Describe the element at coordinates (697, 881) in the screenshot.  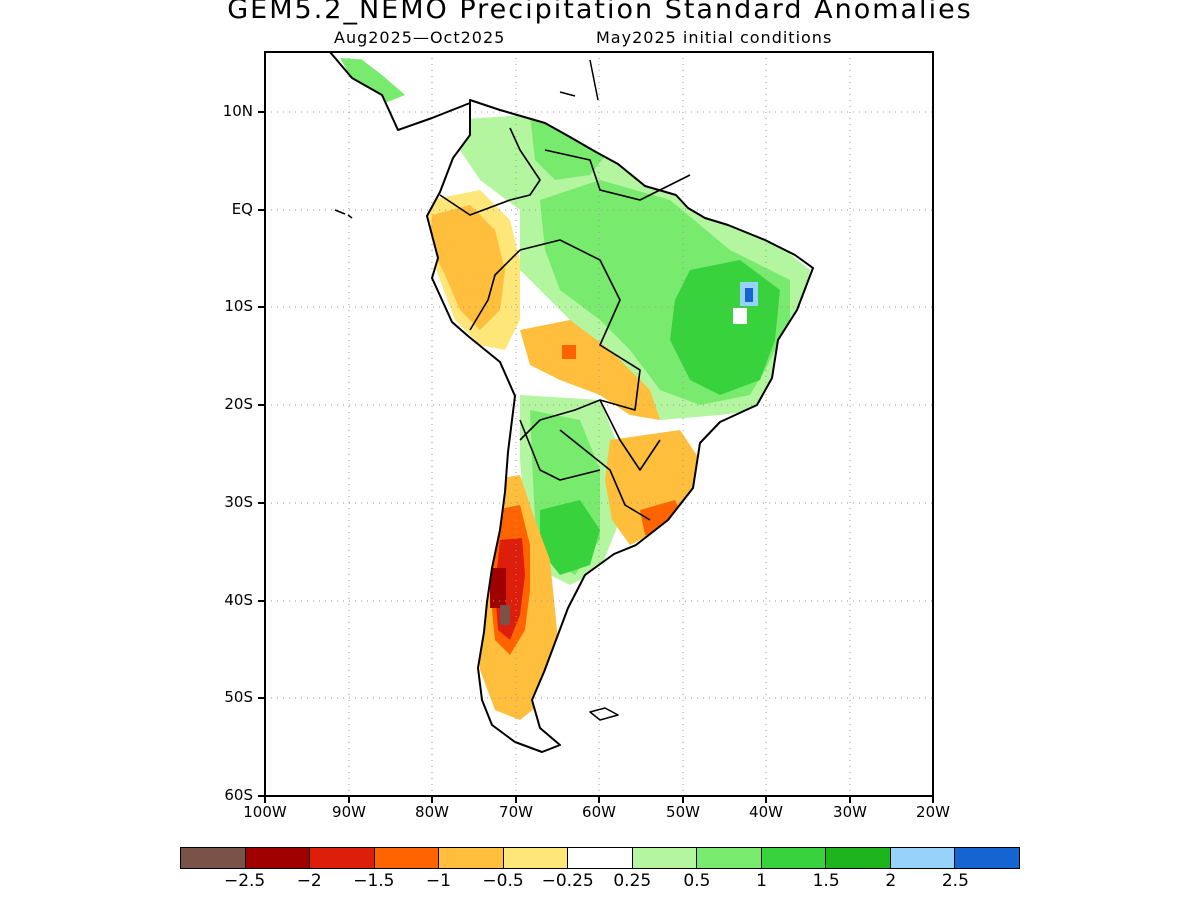
I see `colorbar-label: 0.5` at that location.